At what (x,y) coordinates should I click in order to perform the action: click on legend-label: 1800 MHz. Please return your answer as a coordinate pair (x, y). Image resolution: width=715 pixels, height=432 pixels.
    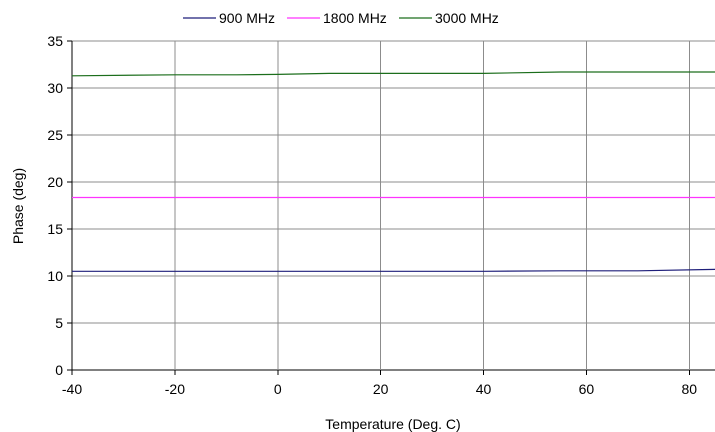
    Looking at the image, I should click on (355, 18).